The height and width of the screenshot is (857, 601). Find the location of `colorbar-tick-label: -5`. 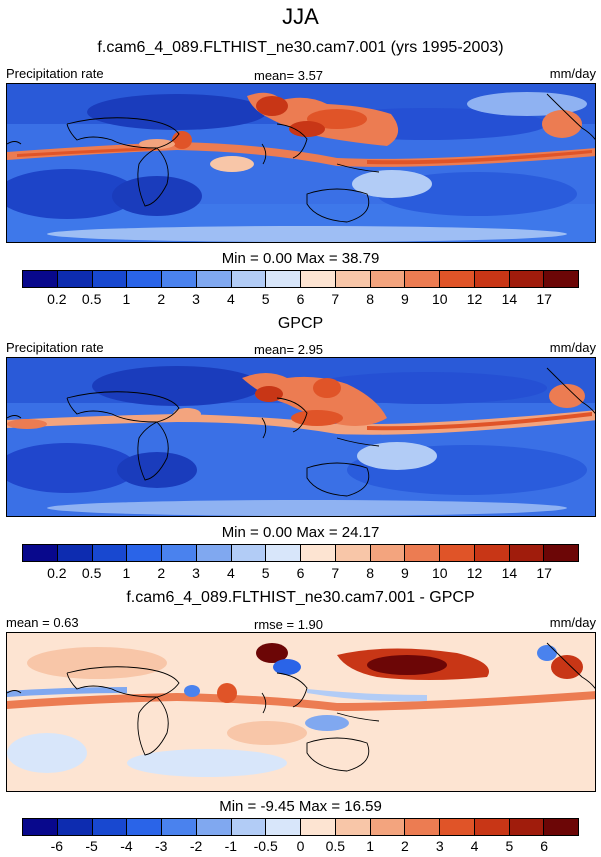

colorbar-tick-label: -5 is located at coordinates (91, 846).